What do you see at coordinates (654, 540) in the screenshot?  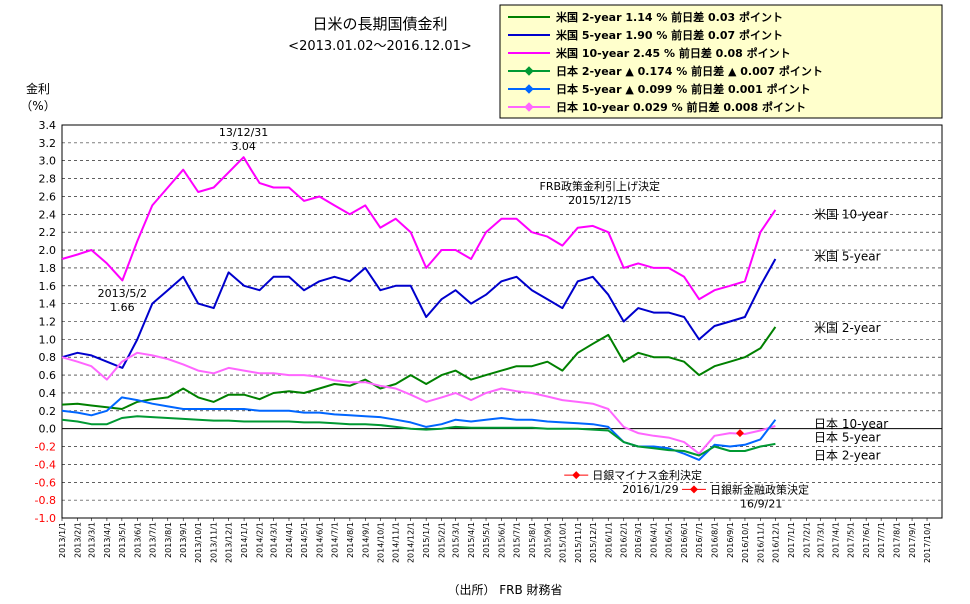 I see `x-tick-label: 2016/4/1` at bounding box center [654, 540].